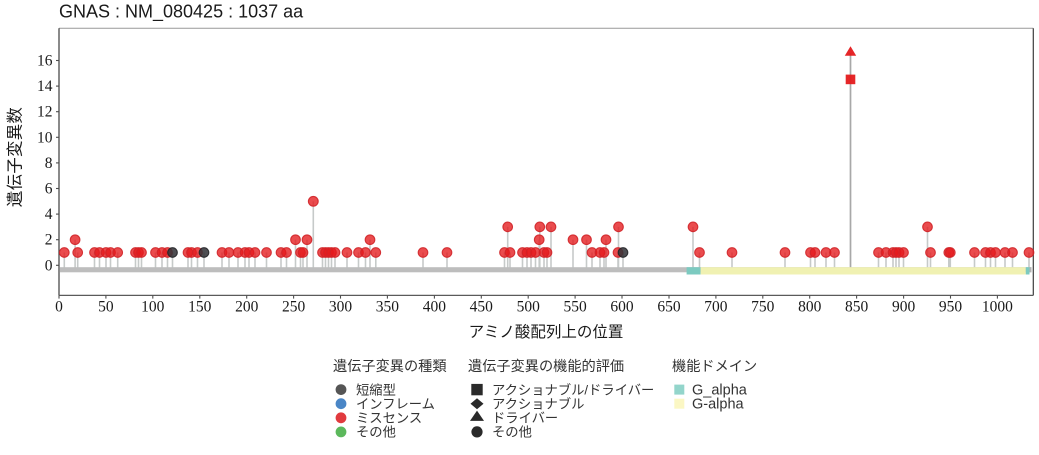 The width and height of the screenshot is (1039, 455). I want to click on svg-text: 550, so click(575, 306).